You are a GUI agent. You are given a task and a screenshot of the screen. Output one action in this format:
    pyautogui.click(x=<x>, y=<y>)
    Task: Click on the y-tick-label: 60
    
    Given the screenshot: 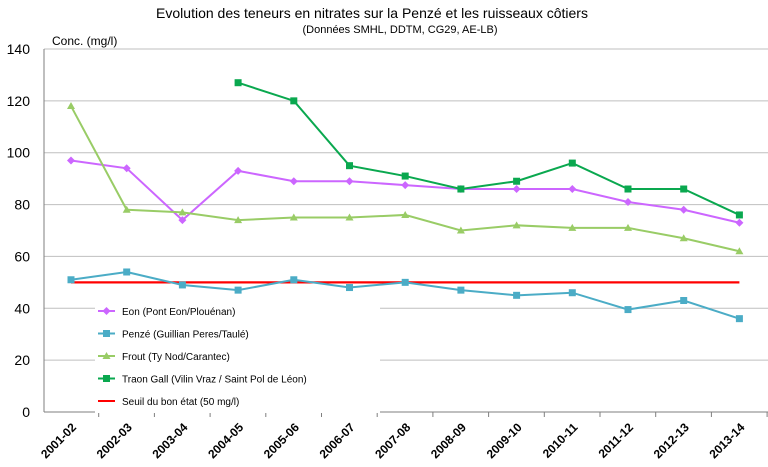 What is the action you would take?
    pyautogui.click(x=22, y=256)
    